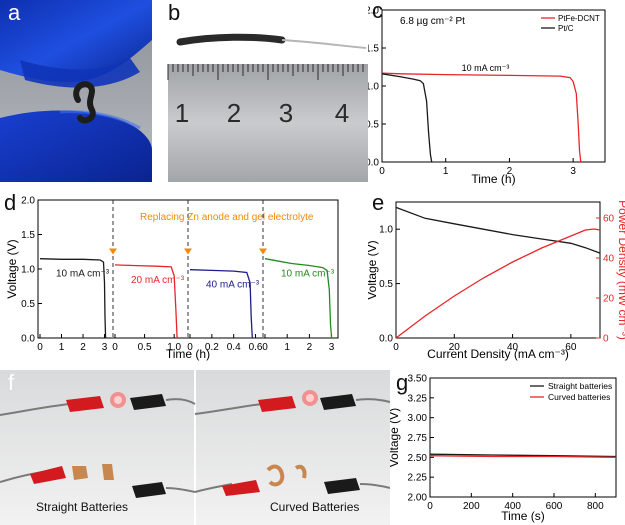  What do you see at coordinates (418, 498) in the screenshot?
I see `chart-g-ytick-label: 2.00` at bounding box center [418, 498].